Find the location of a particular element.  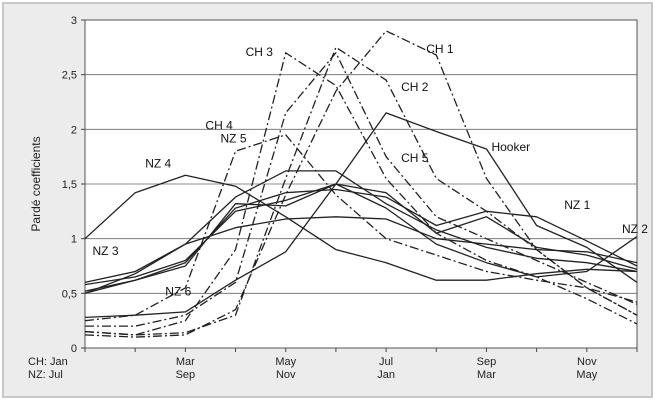

x-tick-label-bottom-4: Mar is located at coordinates (486, 375).